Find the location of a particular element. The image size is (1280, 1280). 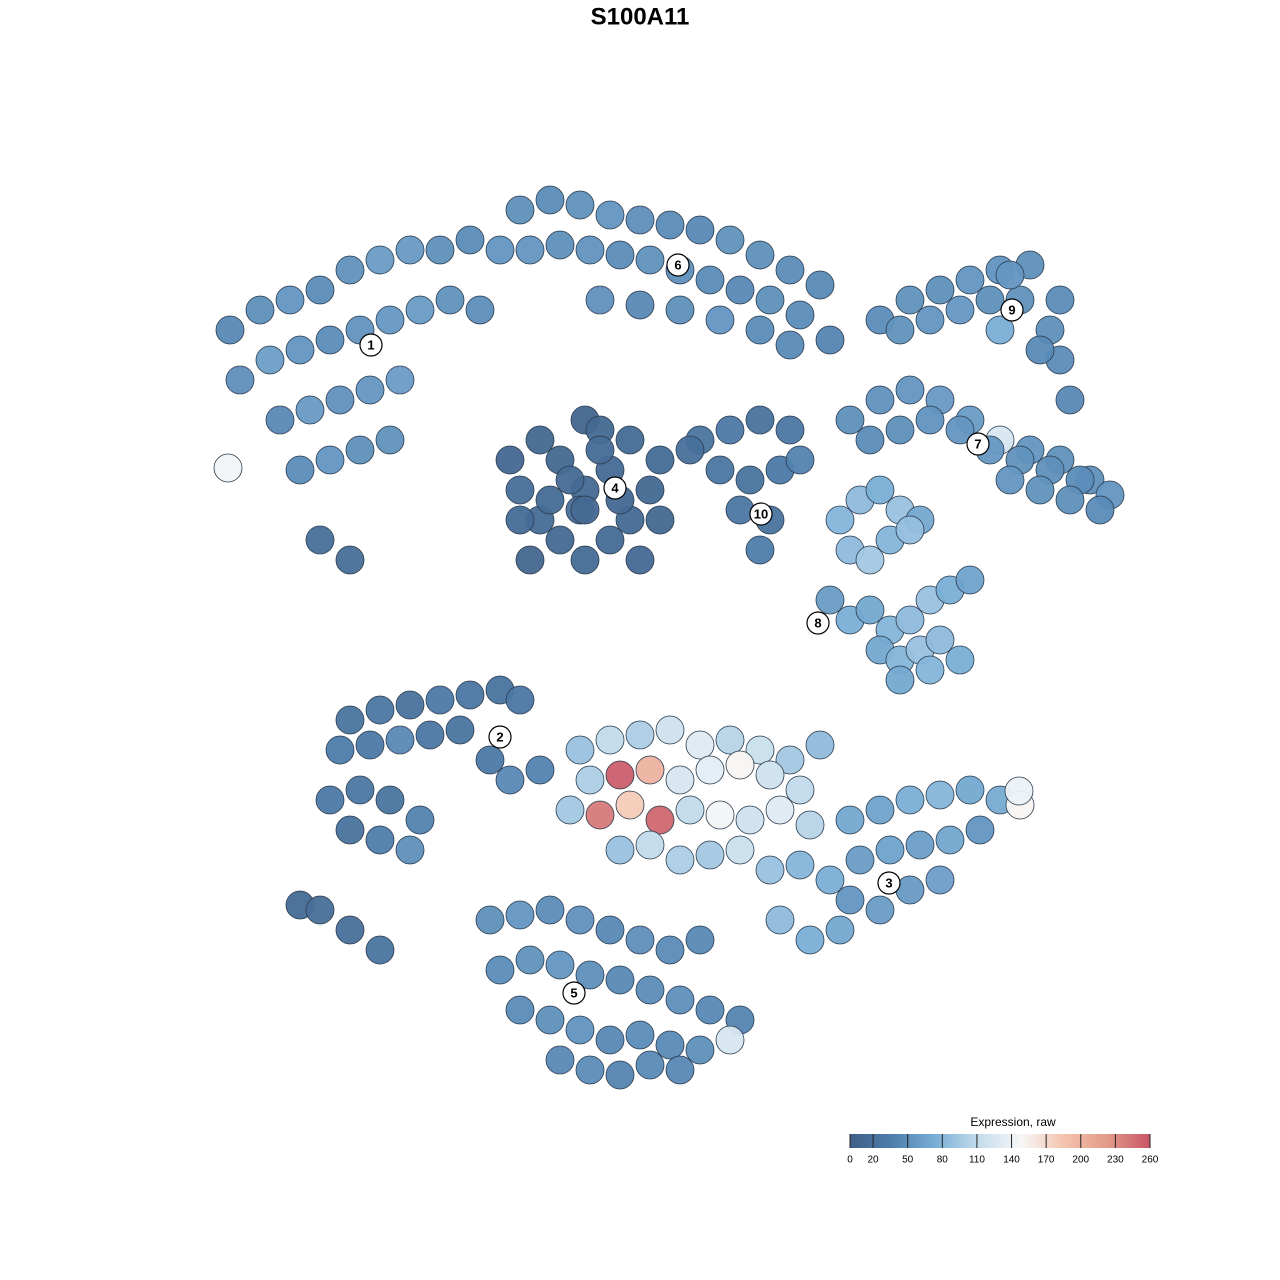

colorbar-tick-label: 230 is located at coordinates (1115, 1160).